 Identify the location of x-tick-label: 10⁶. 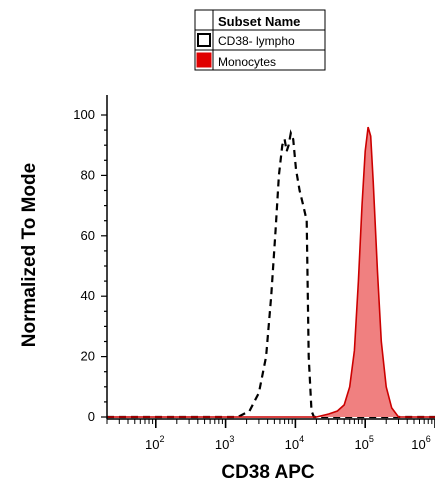
(420, 443).